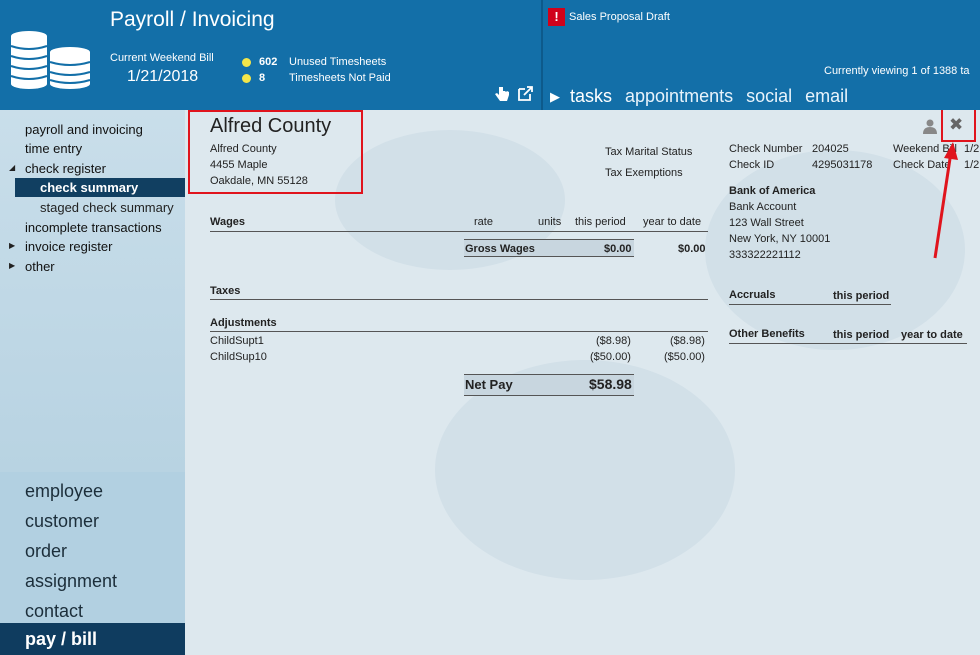  What do you see at coordinates (483, 222) in the screenshot?
I see `col-rate: rate` at bounding box center [483, 222].